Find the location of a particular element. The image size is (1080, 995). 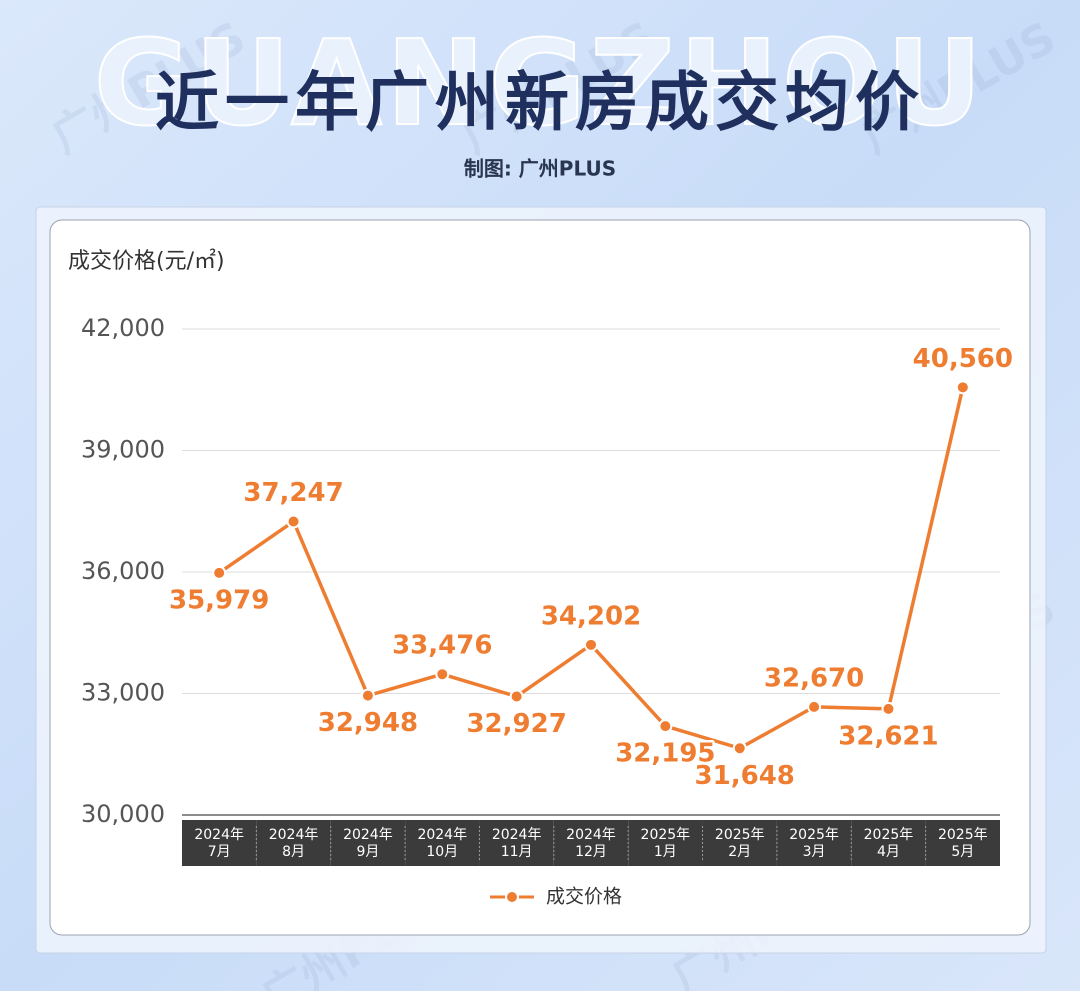

y-tick-label: 39,000 is located at coordinates (123, 450).